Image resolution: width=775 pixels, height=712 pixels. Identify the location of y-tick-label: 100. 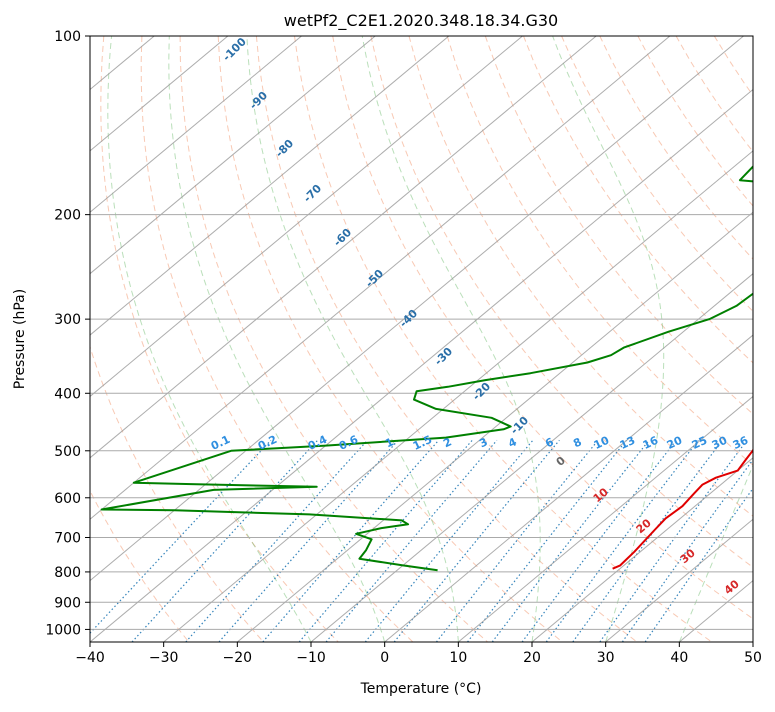
(67, 37).